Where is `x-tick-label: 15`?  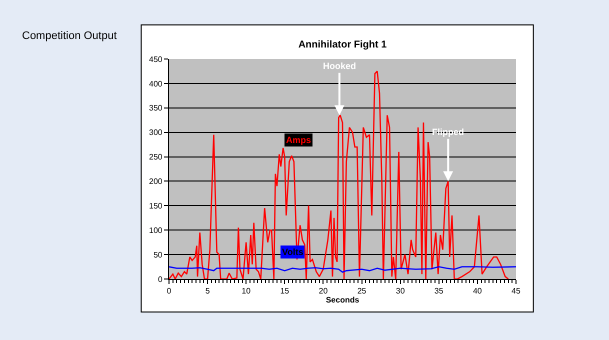 x-tick-label: 15 is located at coordinates (285, 291).